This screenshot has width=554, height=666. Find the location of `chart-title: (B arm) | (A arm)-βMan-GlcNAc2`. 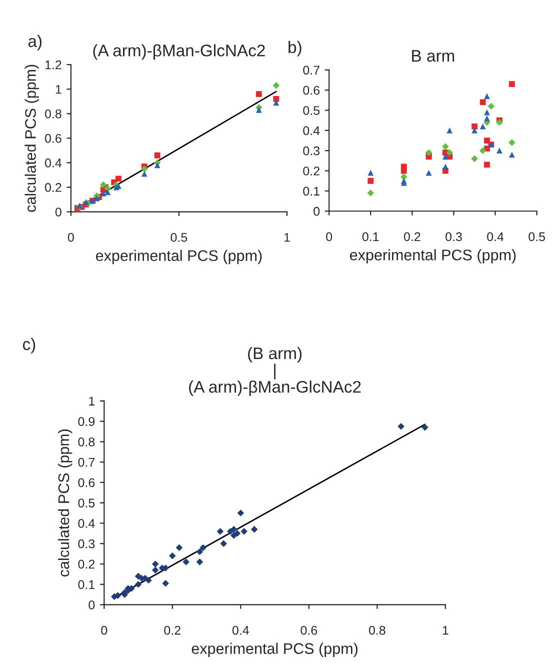

chart-title: (B arm) | (A arm)-βMan-GlcNAc2 is located at coordinates (275, 371).